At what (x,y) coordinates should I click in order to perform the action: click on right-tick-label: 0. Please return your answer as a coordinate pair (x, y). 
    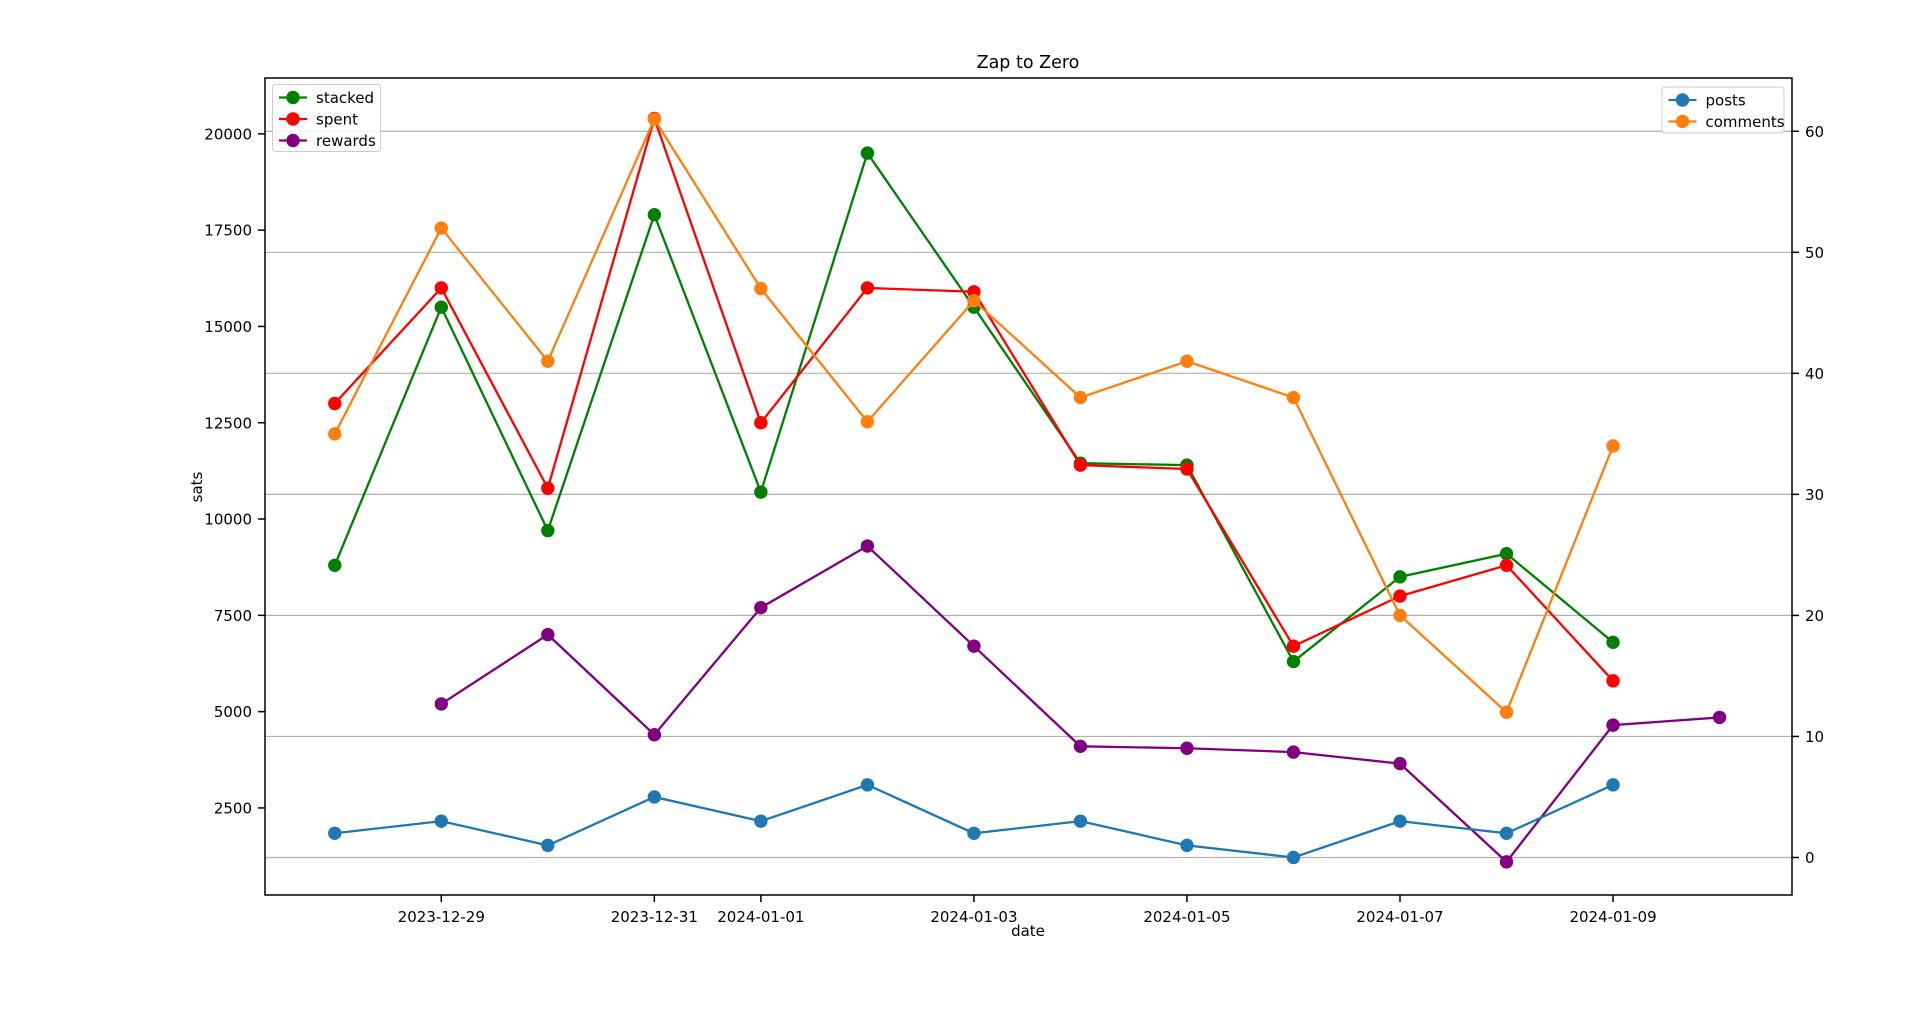
    Looking at the image, I should click on (1810, 858).